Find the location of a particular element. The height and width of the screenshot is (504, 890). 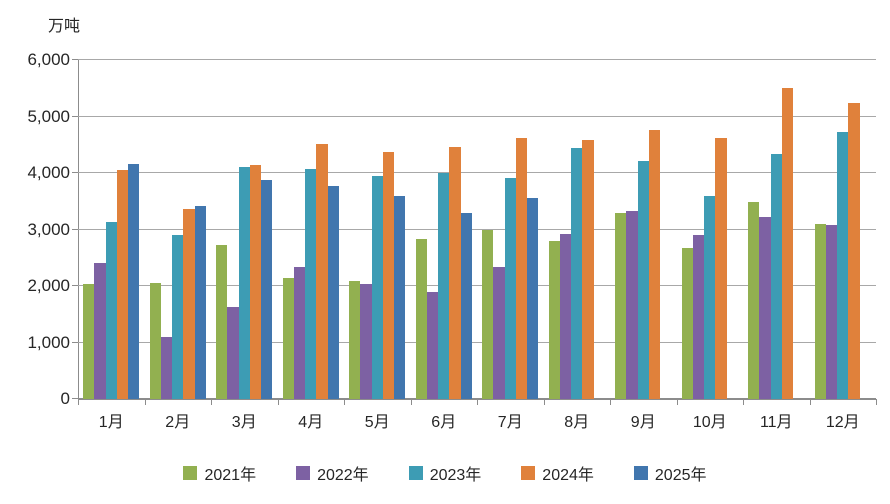

legend-item-2023年: 2023年 is located at coordinates (444, 473).